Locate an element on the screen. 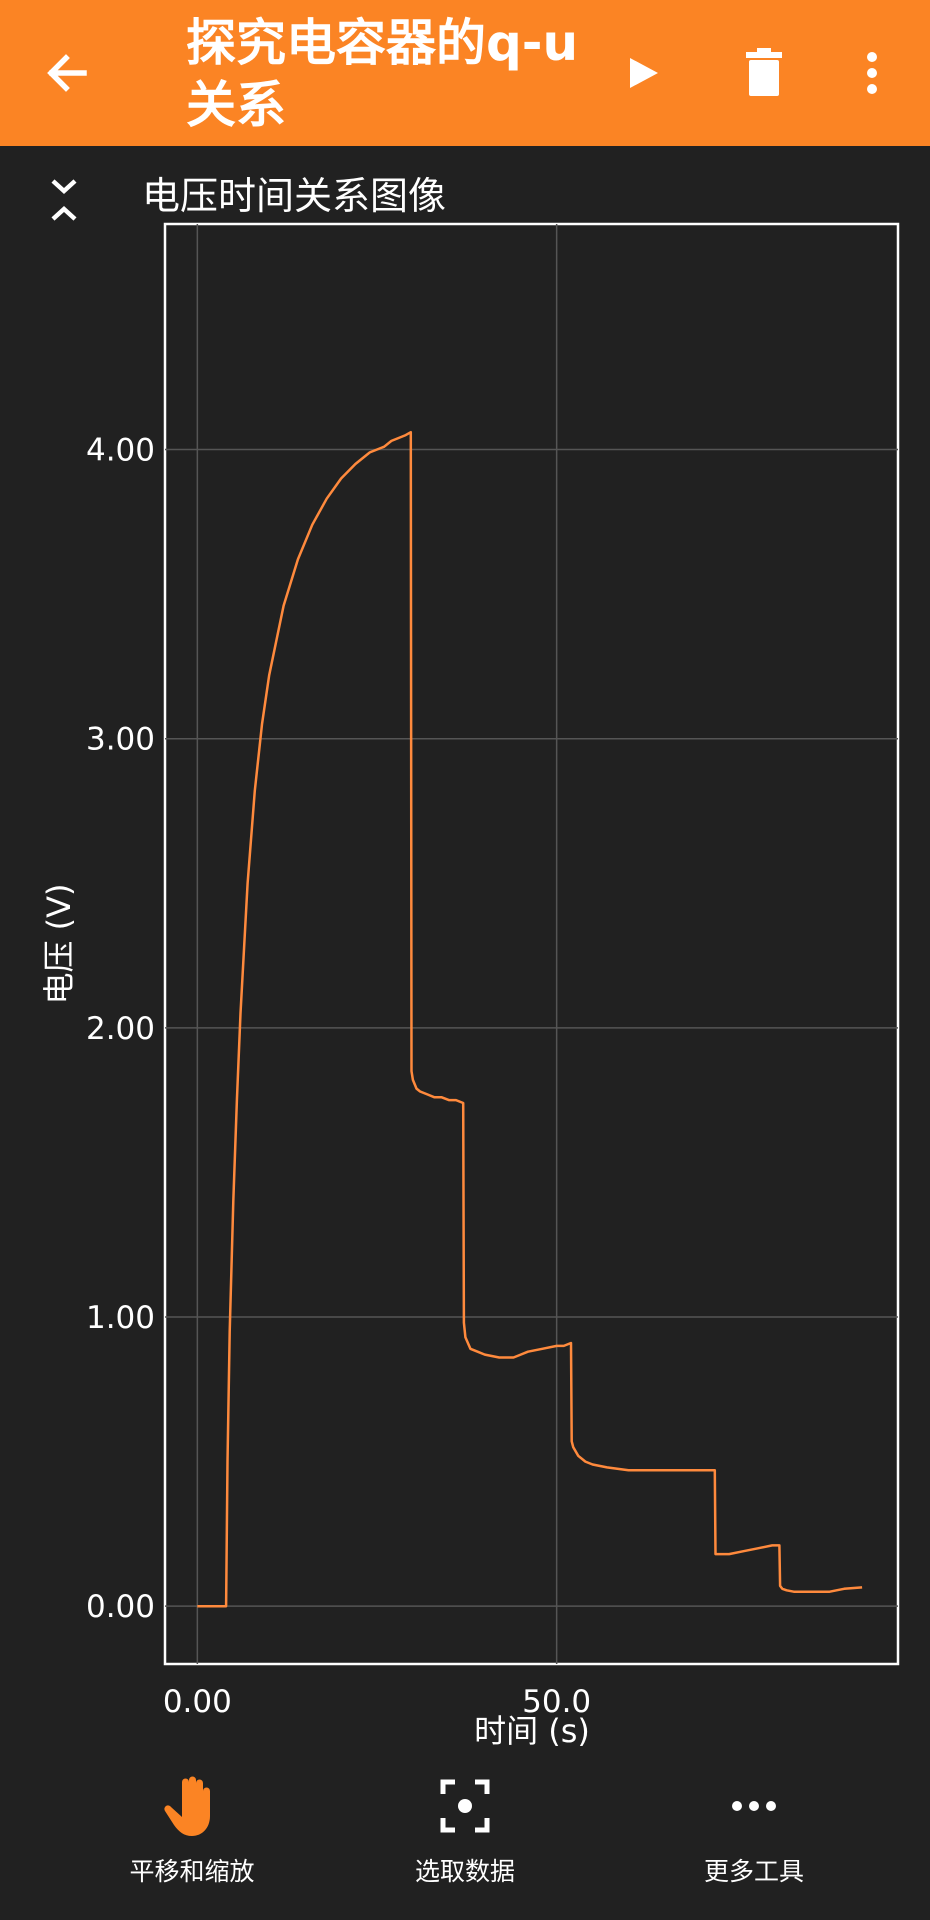  more-horiz-icon is located at coordinates (754, 1806).